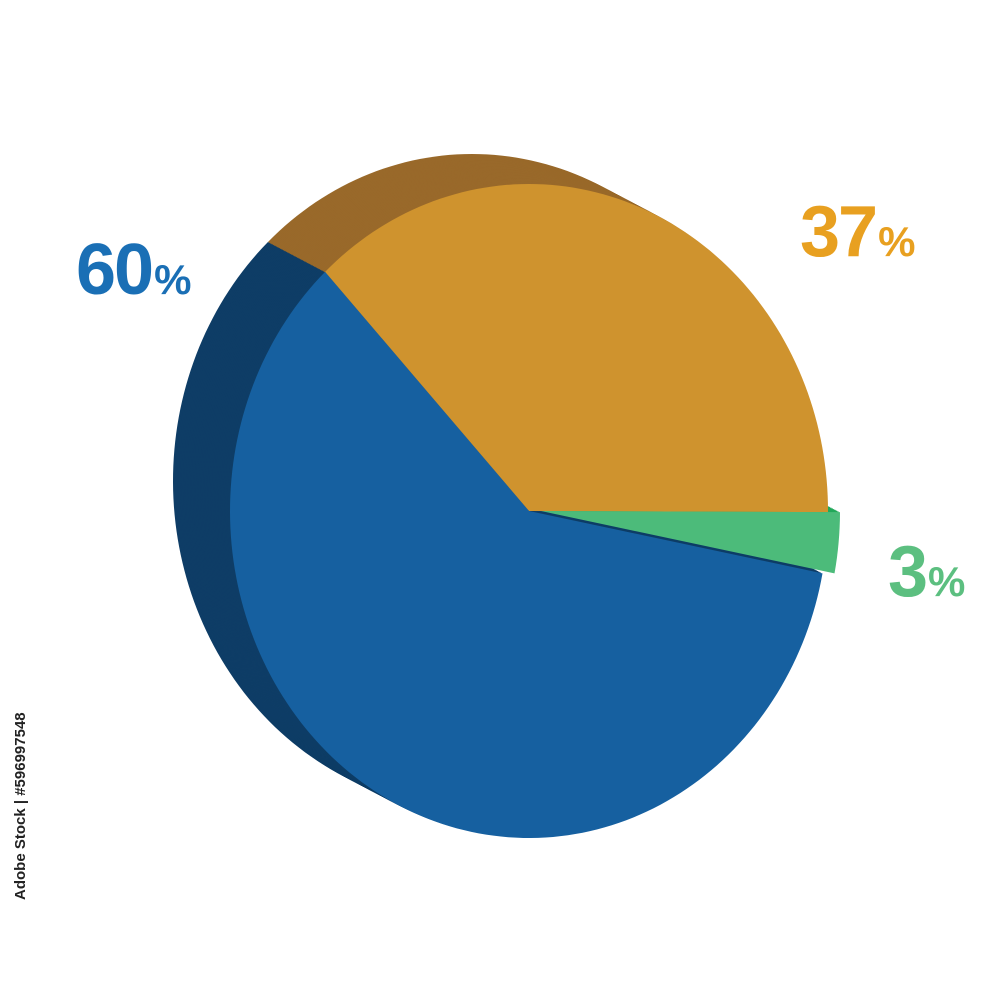  Describe the element at coordinates (115, 270) in the screenshot. I see `label-value: 60` at that location.